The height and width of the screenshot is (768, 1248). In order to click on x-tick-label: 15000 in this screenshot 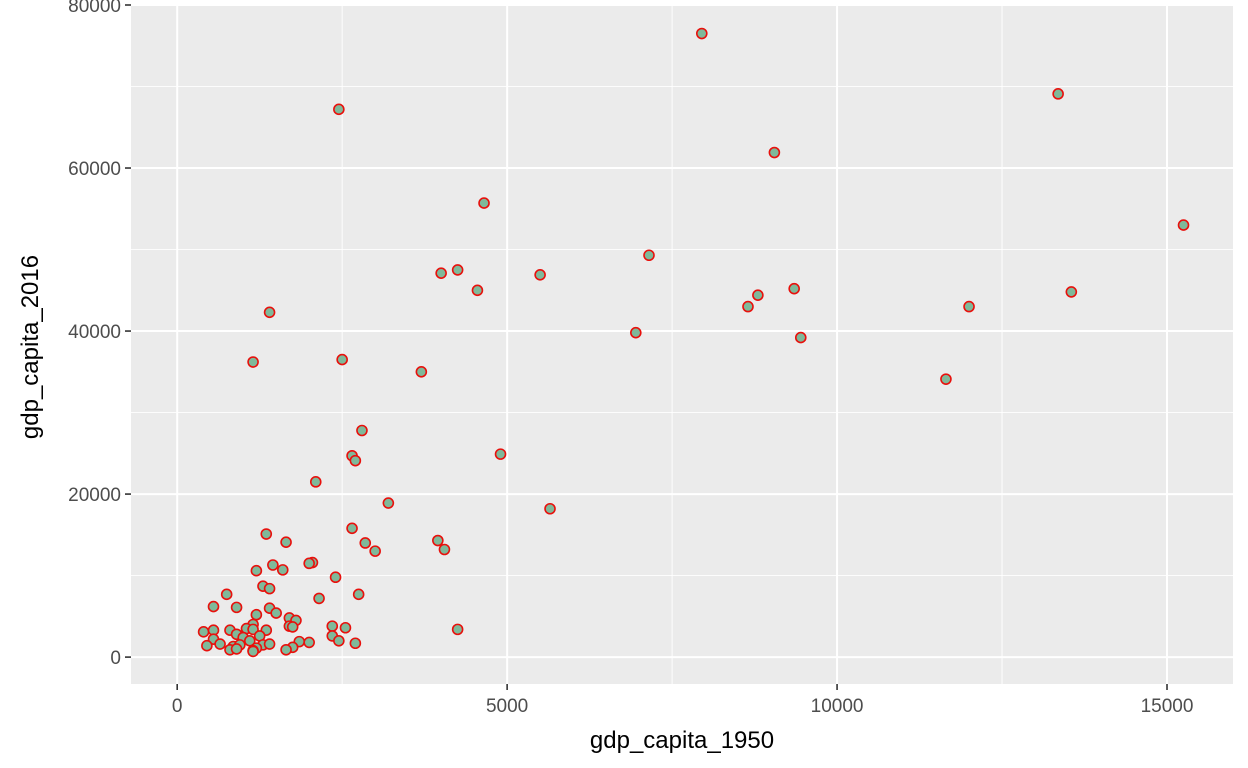, I will do `click(1167, 706)`.